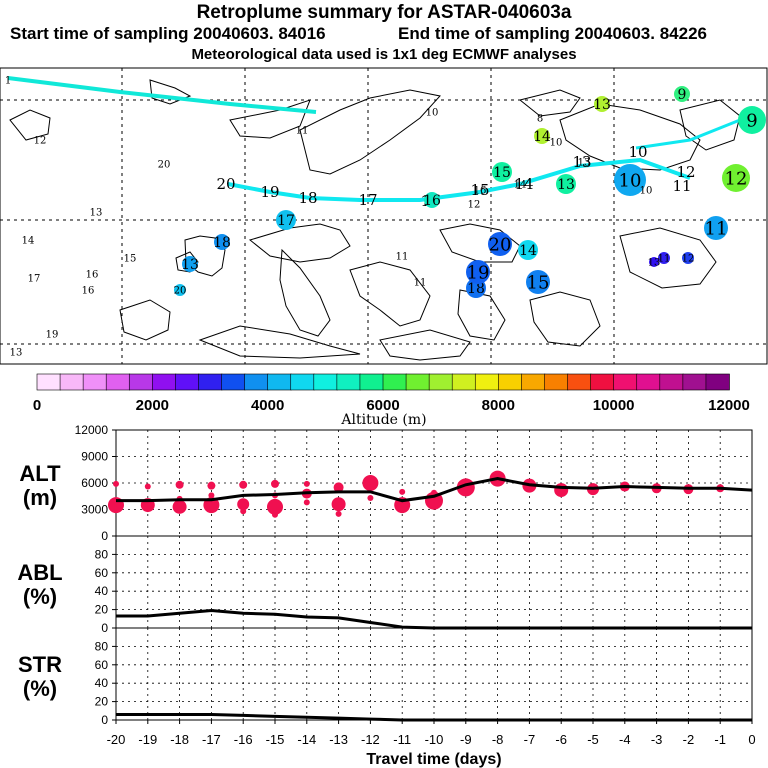  Describe the element at coordinates (637, 152) in the screenshot. I see `trajectory-day-label: 10` at that location.